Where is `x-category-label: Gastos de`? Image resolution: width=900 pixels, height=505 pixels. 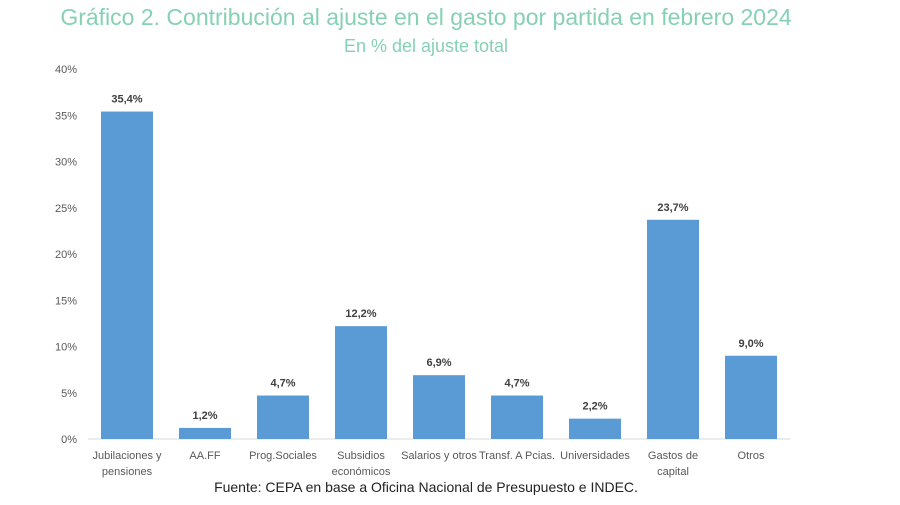 x-category-label: Gastos de is located at coordinates (673, 456).